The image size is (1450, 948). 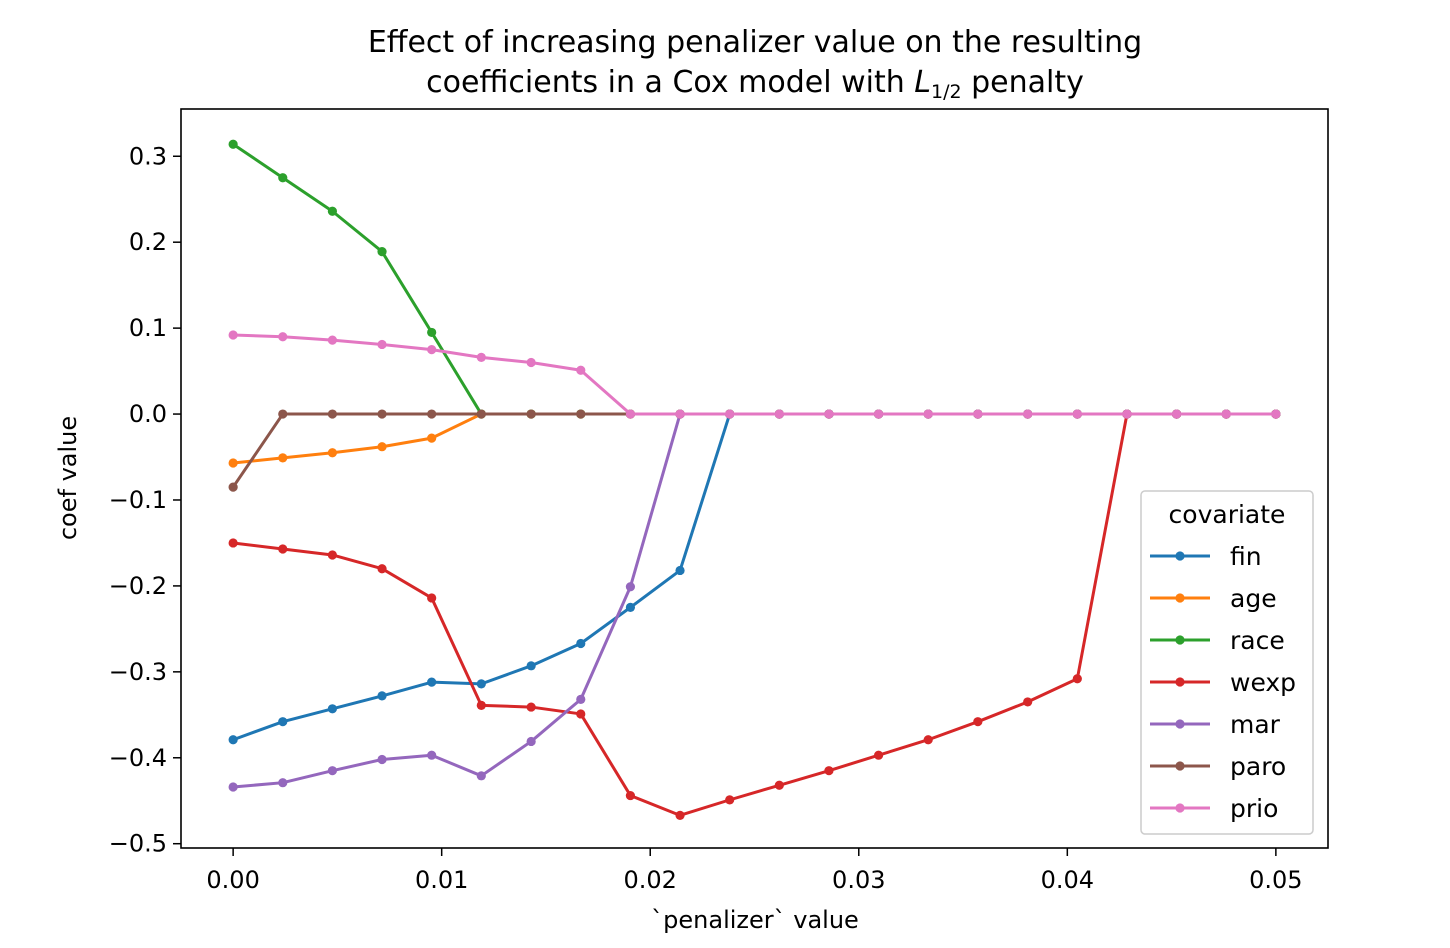 What do you see at coordinates (922, 82) in the screenshot?
I see `chart-title-l: L` at bounding box center [922, 82].